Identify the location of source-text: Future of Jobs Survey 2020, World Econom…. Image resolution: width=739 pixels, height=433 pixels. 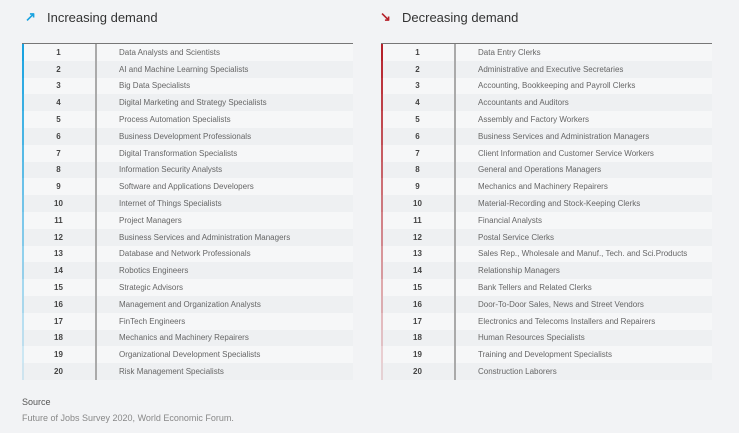
(128, 418).